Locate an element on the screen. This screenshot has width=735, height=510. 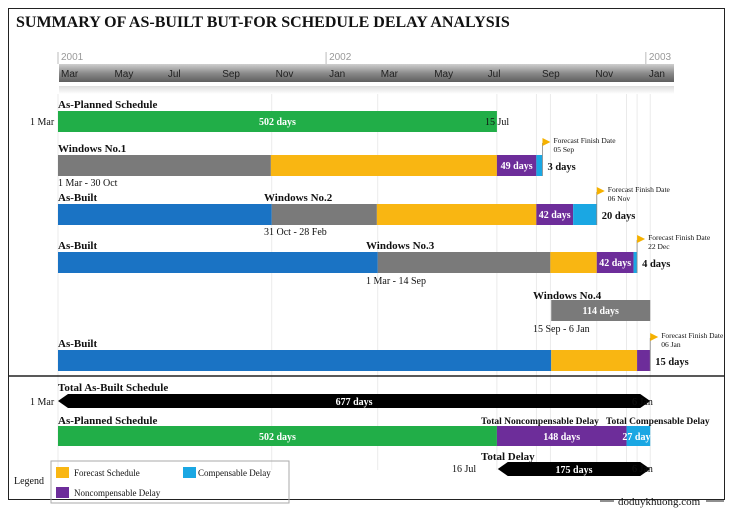
summary-segment-compensable is located at coordinates (638, 436).